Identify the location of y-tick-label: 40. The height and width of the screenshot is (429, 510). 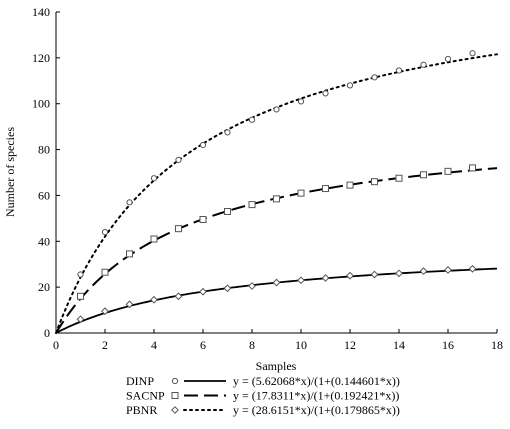
(44, 241).